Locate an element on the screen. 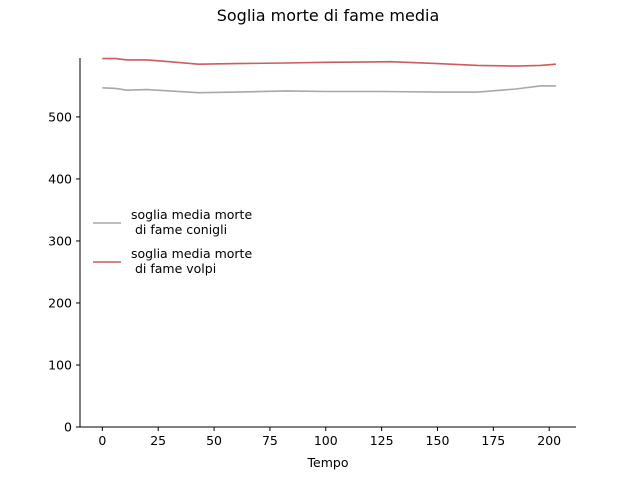  x-tick-label: 50 is located at coordinates (214, 440).